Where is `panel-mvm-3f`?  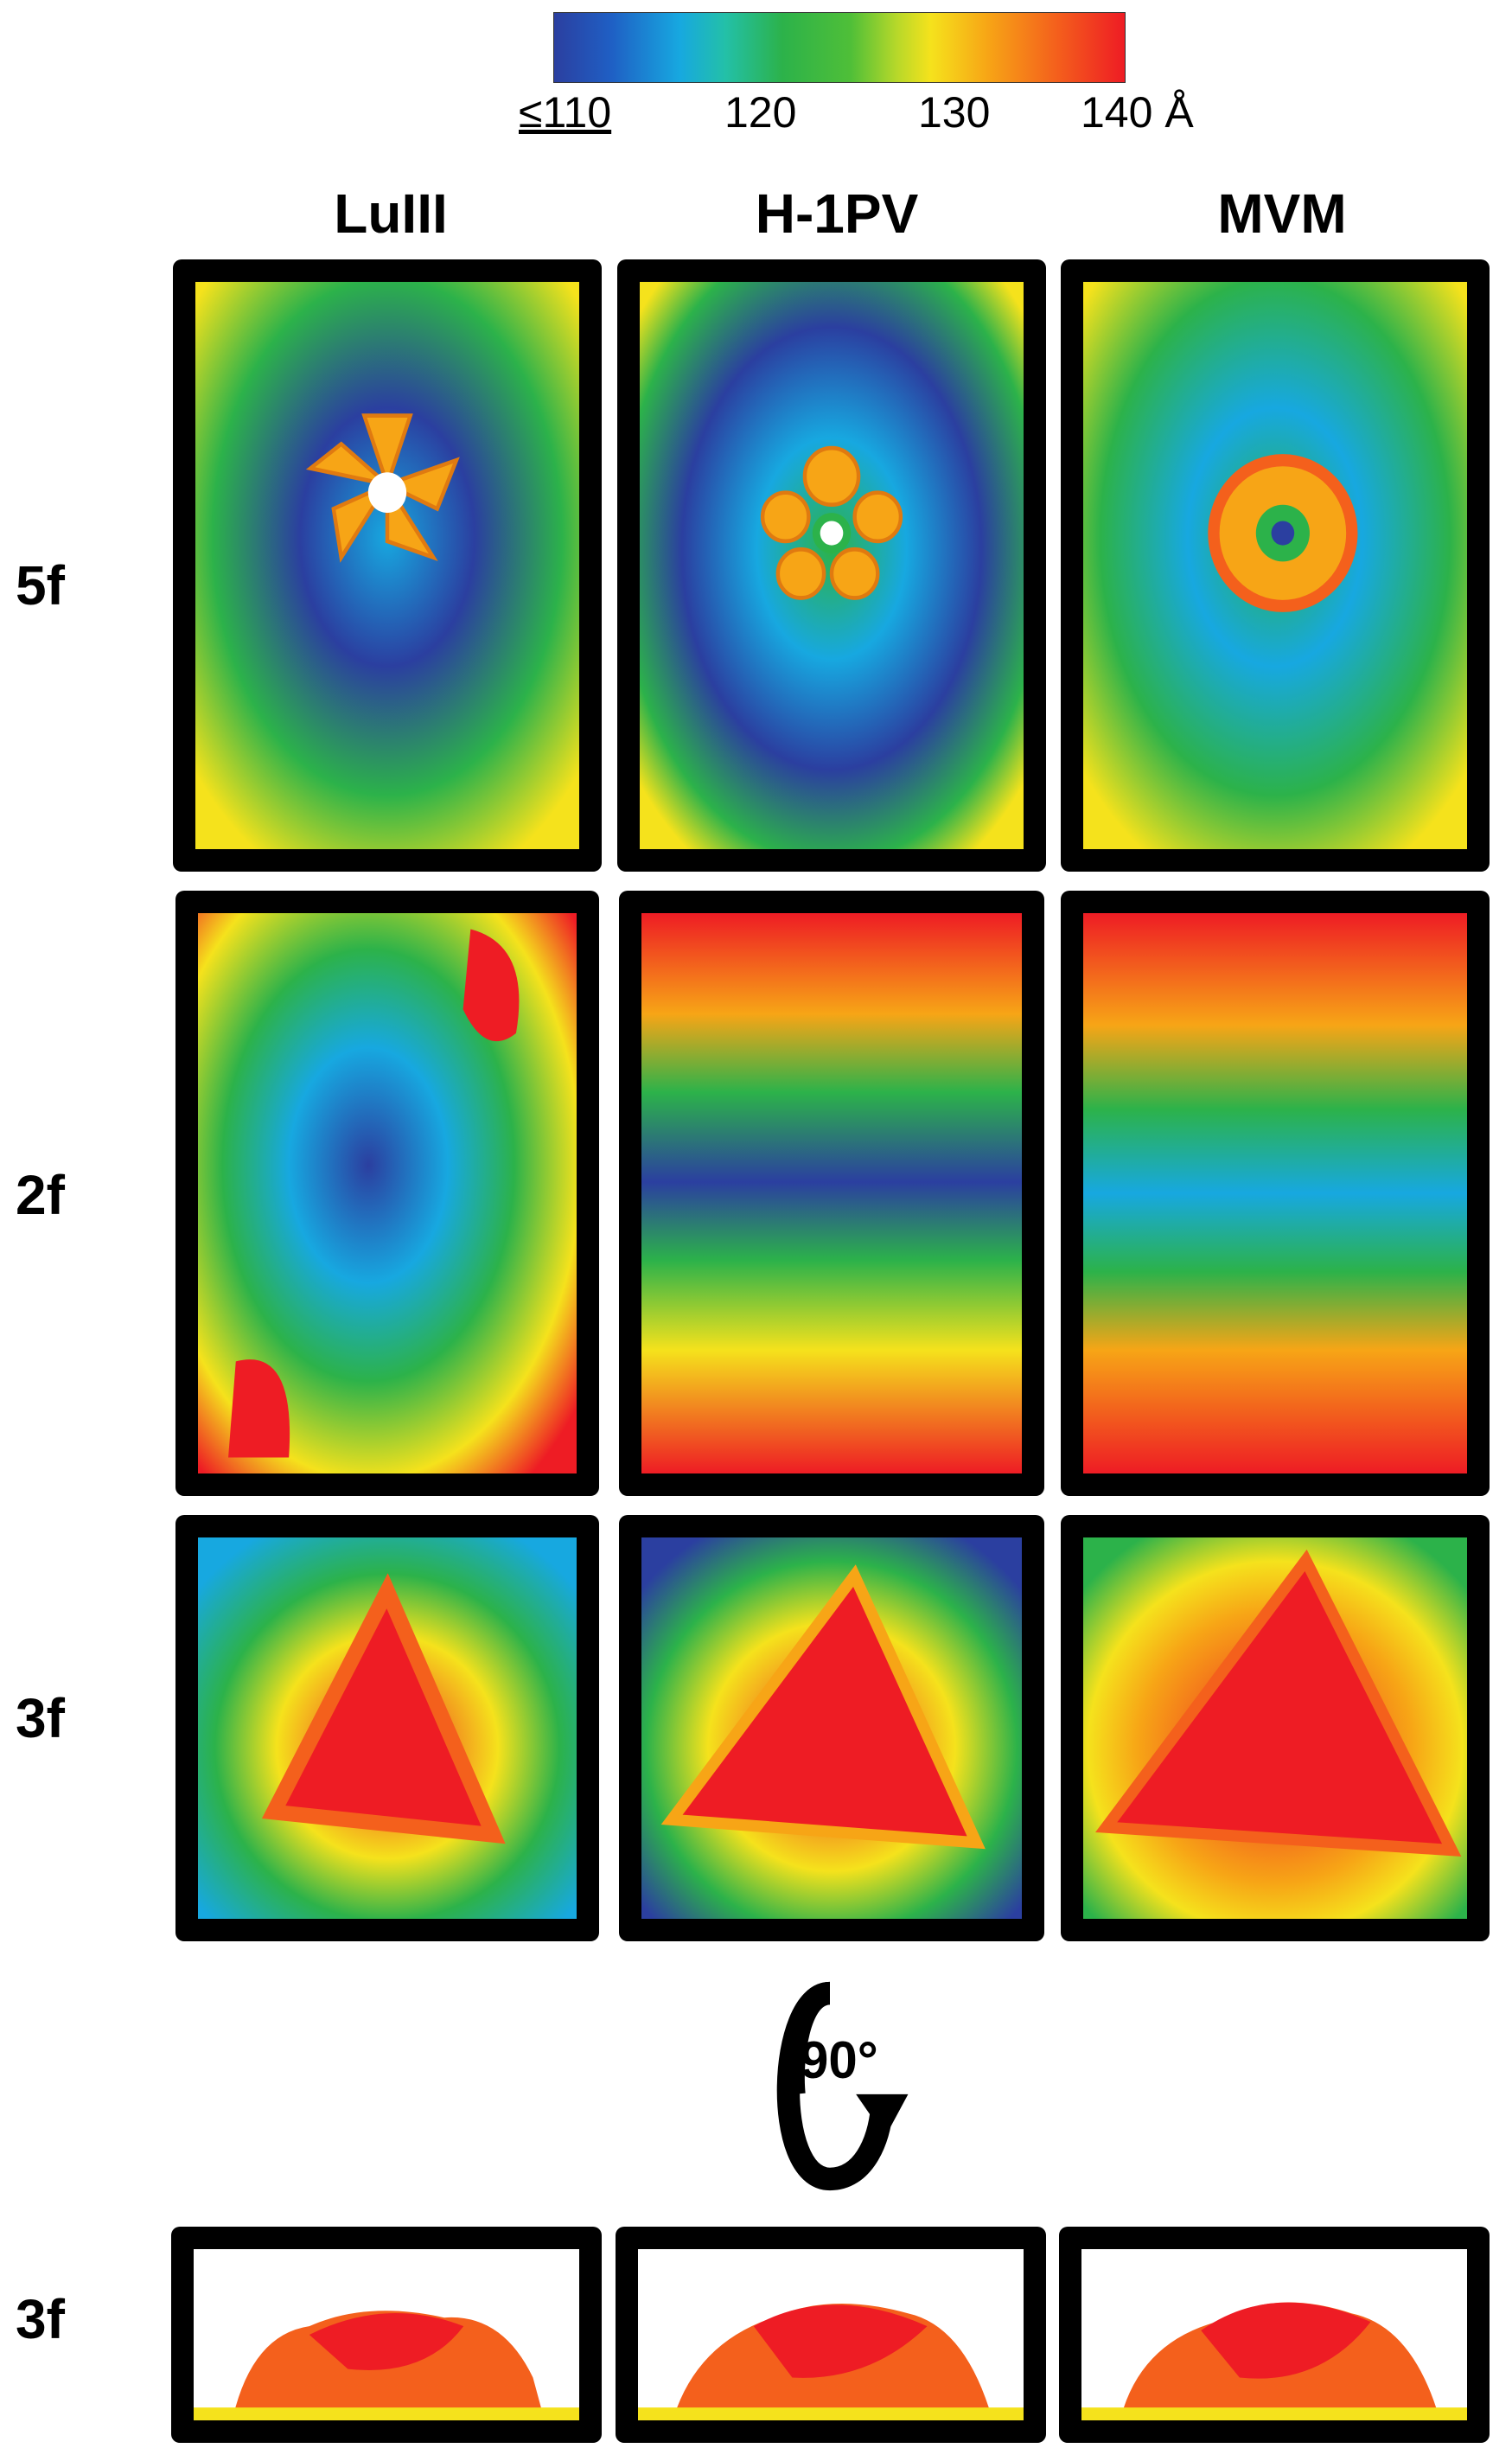 panel-mvm-3f is located at coordinates (1275, 1728).